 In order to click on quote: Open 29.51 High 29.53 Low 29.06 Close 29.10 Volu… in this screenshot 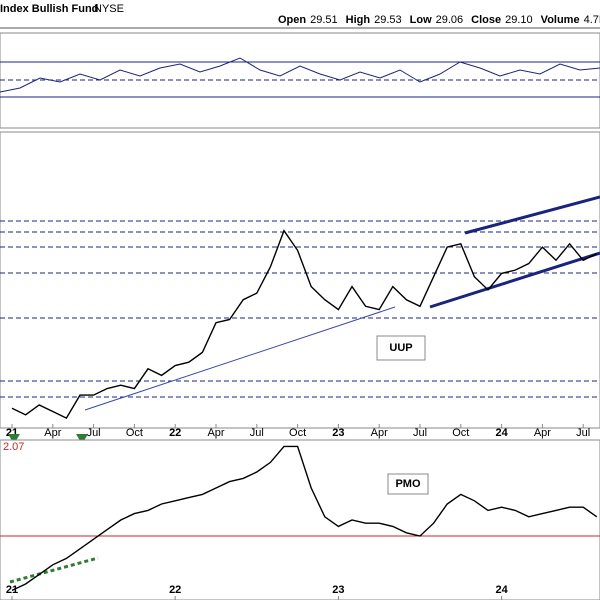, I will do `click(439, 20)`.